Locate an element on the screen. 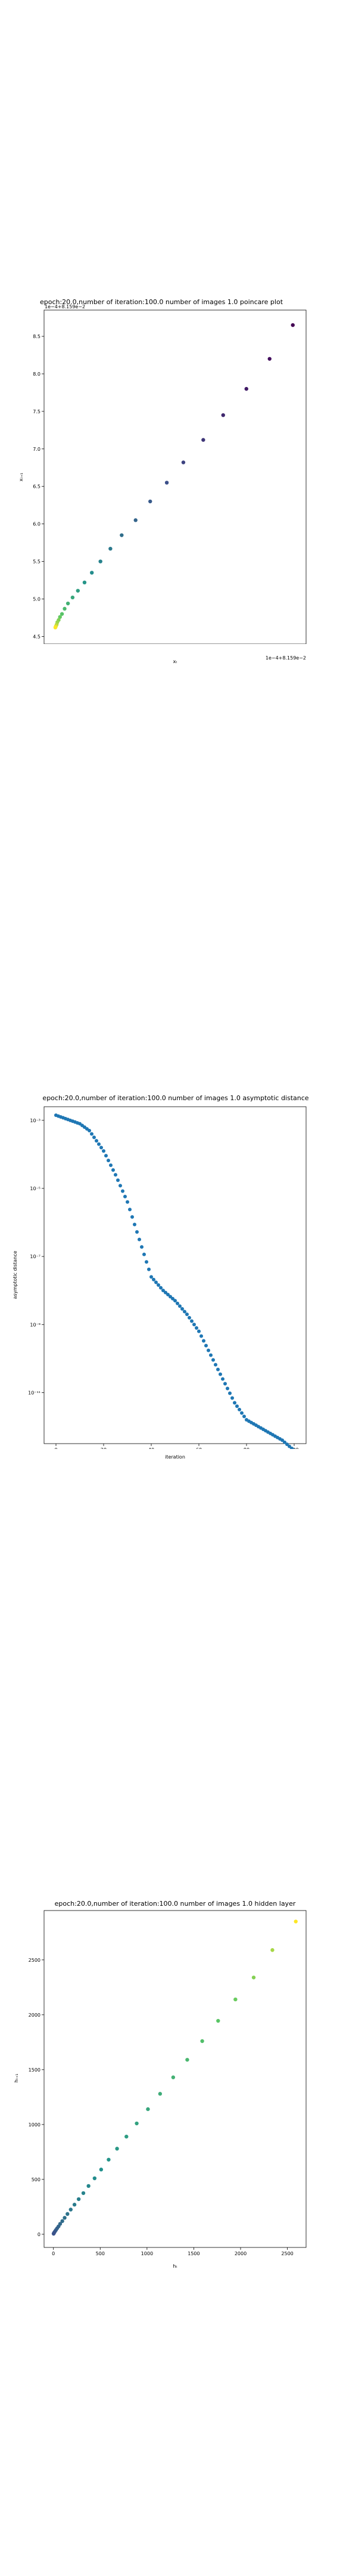  c2-y-tick-label: 1500 is located at coordinates (35, 2070).